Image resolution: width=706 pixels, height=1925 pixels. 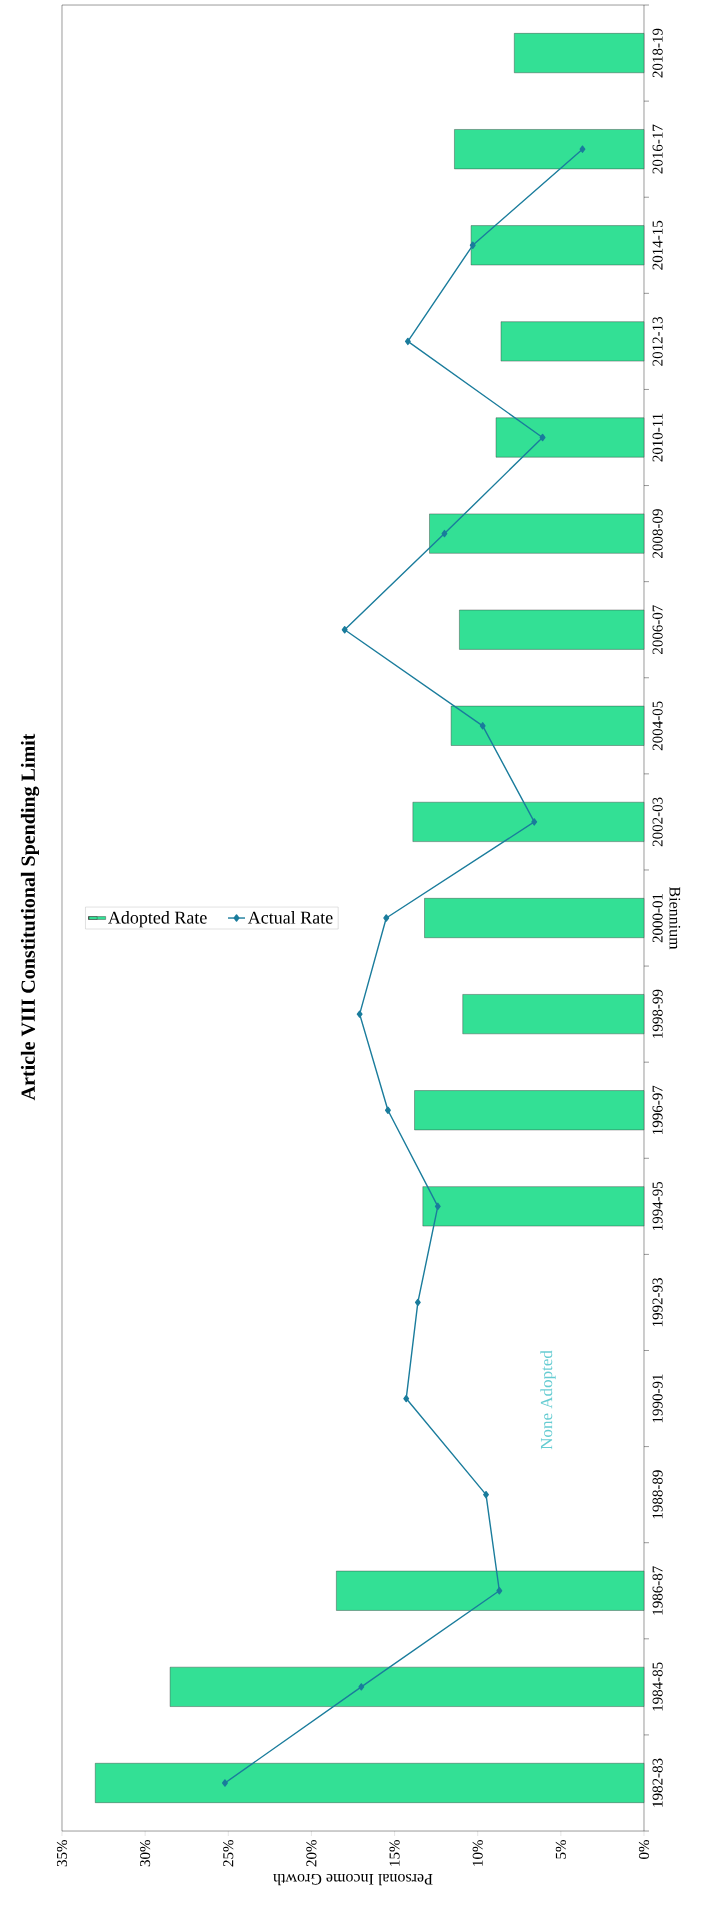 What do you see at coordinates (394, 1853) in the screenshot?
I see `x-tick-label: 15%` at bounding box center [394, 1853].